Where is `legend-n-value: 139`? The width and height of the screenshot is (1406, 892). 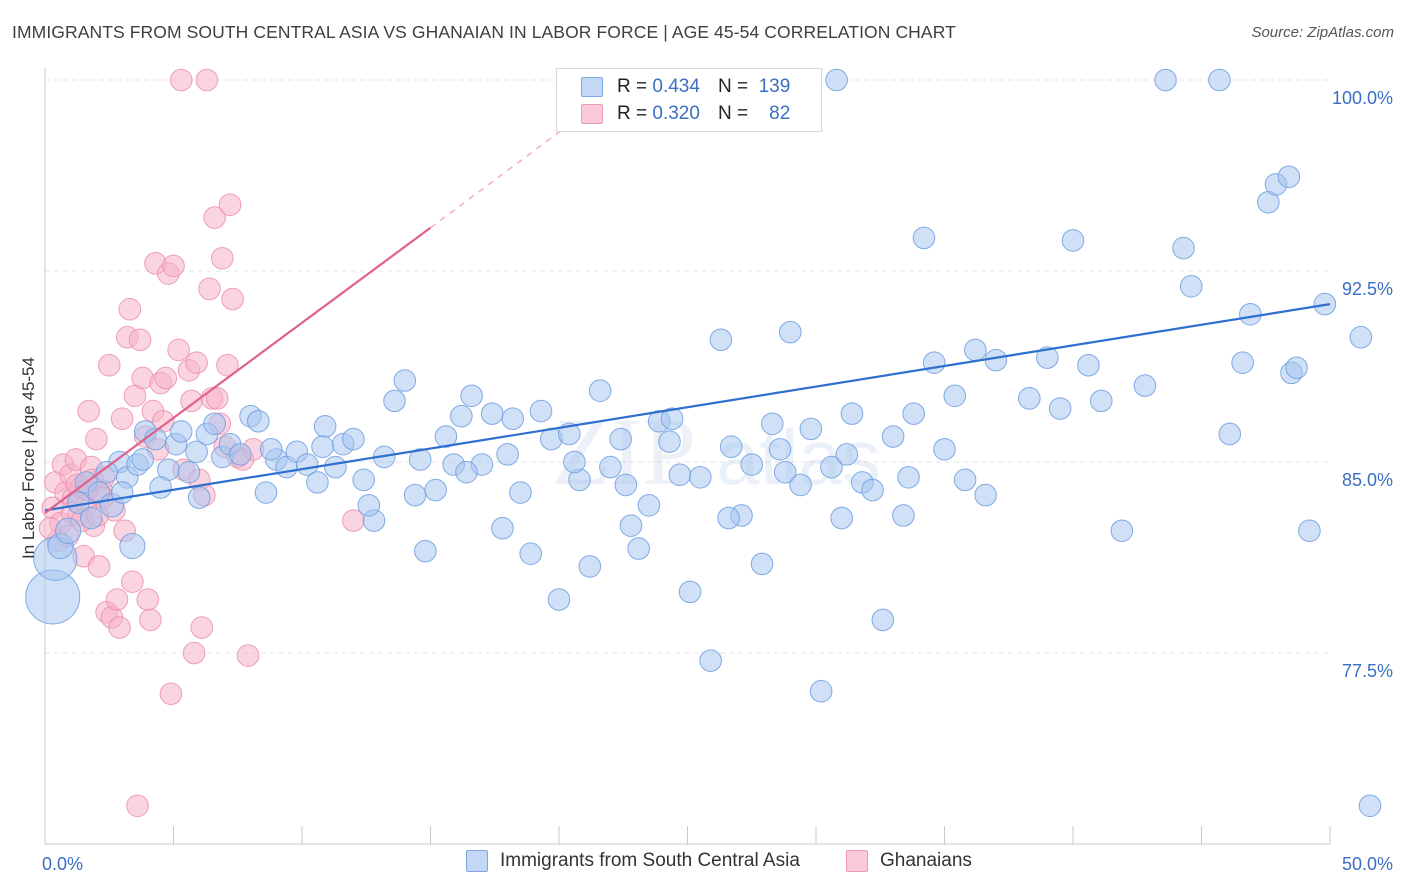
legend-n-value: 139 is located at coordinates (774, 86).